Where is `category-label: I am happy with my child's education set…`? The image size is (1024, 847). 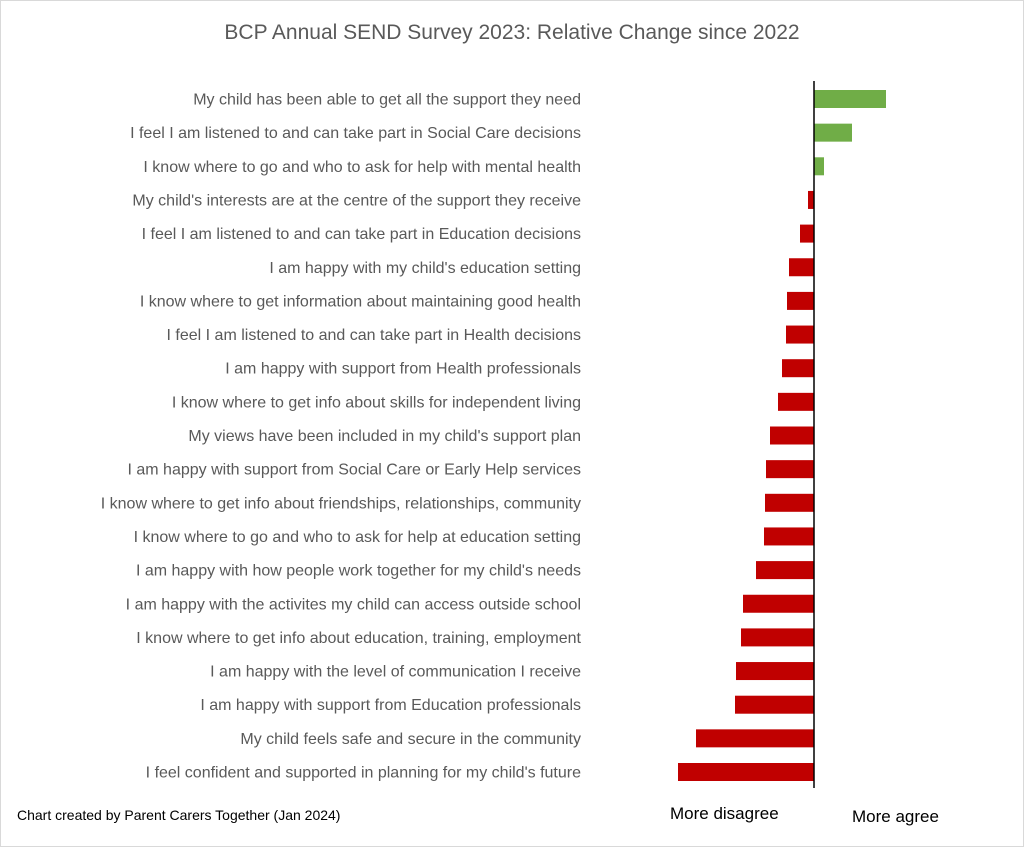
category-label: I am happy with my child's education set… is located at coordinates (425, 268).